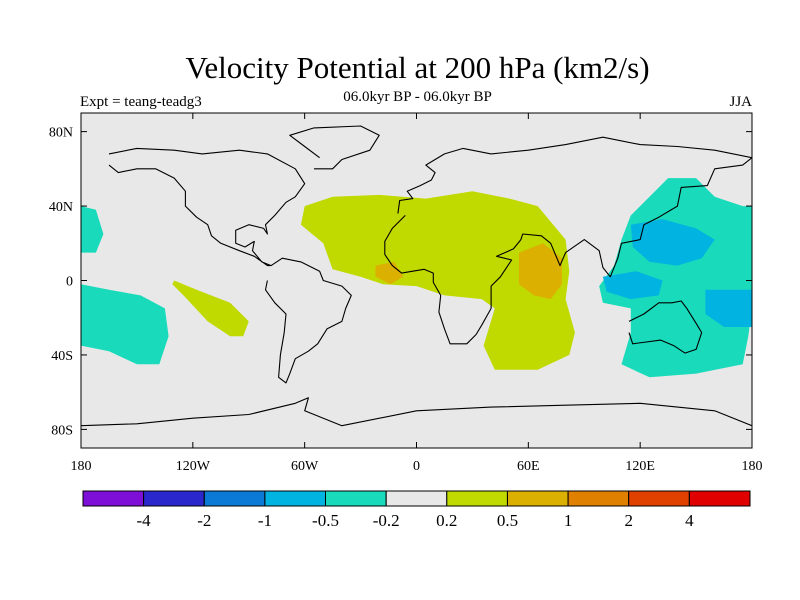 Image resolution: width=800 pixels, height=600 pixels. I want to click on colorbar-label: 2, so click(628, 520).